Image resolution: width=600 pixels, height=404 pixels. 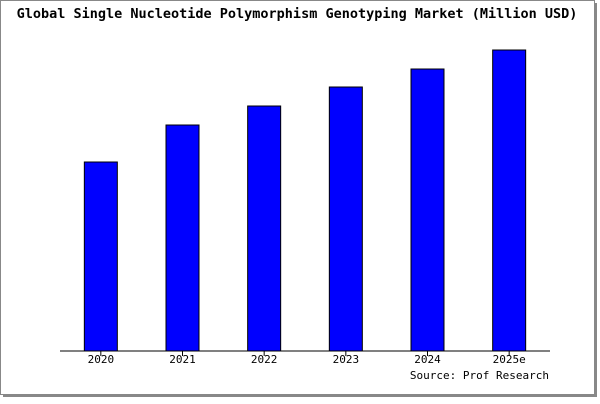 What do you see at coordinates (182, 359) in the screenshot?
I see `x-tick-label: 2021` at bounding box center [182, 359].